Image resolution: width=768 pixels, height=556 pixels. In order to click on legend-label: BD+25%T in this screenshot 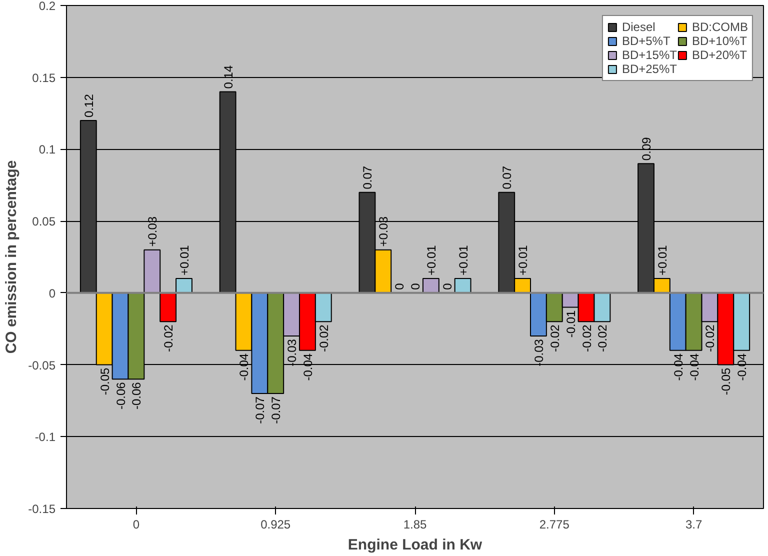, I will do `click(649, 69)`.